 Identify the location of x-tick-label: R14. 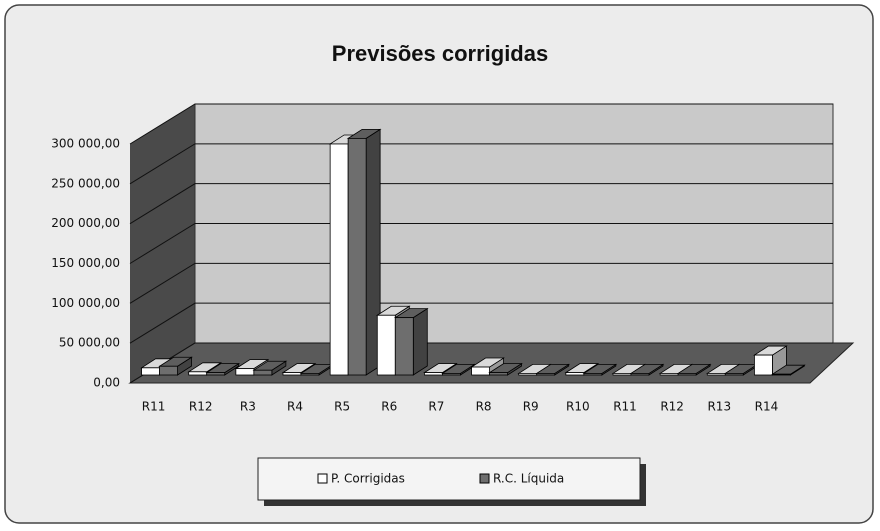
(767, 407).